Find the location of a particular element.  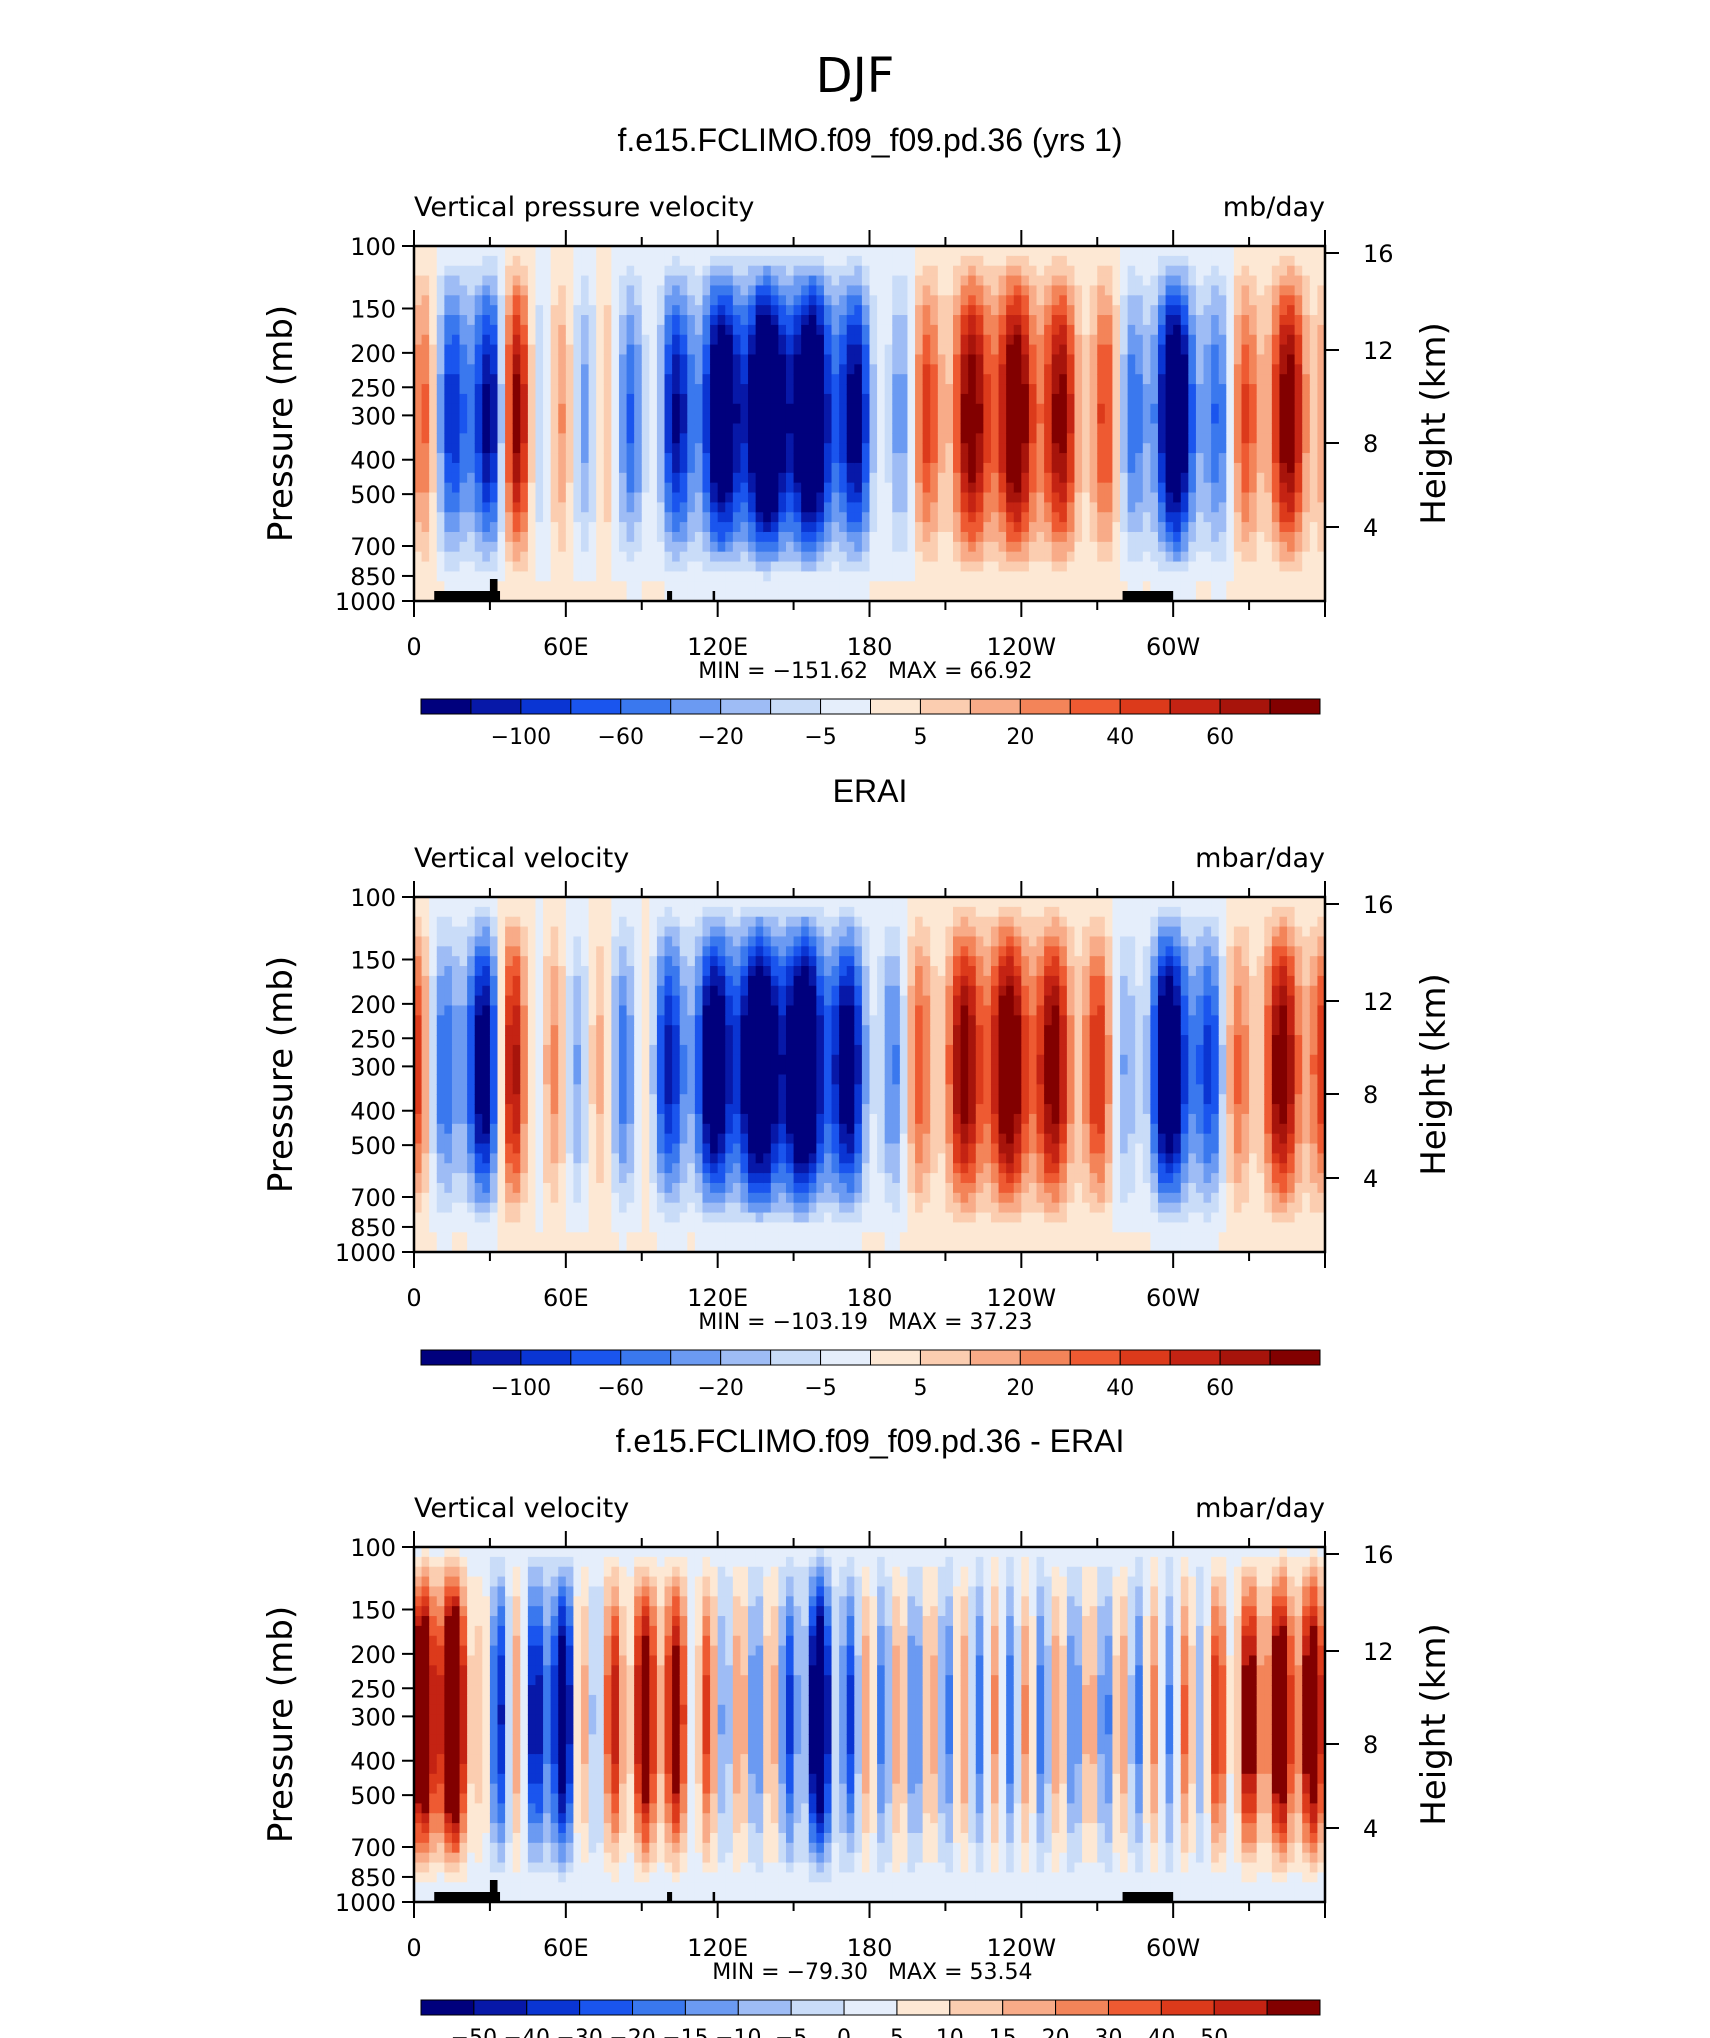

panel-title: ERAI is located at coordinates (870, 791).